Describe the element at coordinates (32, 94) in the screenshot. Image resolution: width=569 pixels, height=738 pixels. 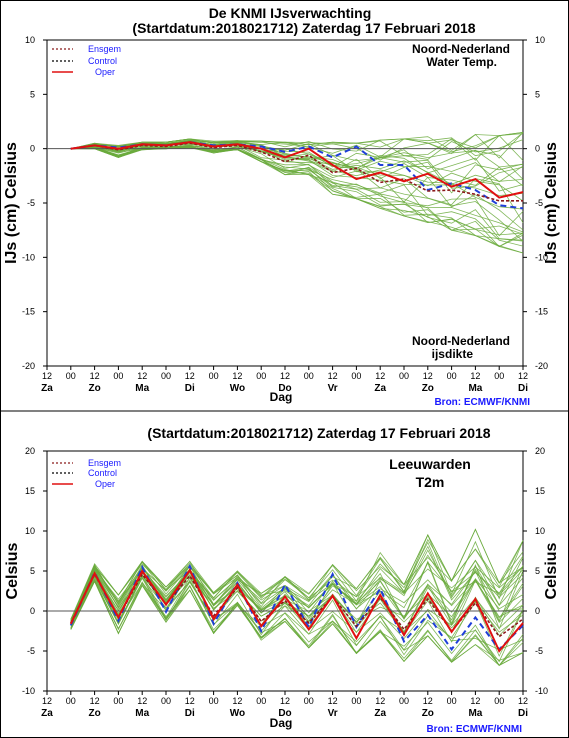
I see `ice-ytick-label-left: 5` at that location.